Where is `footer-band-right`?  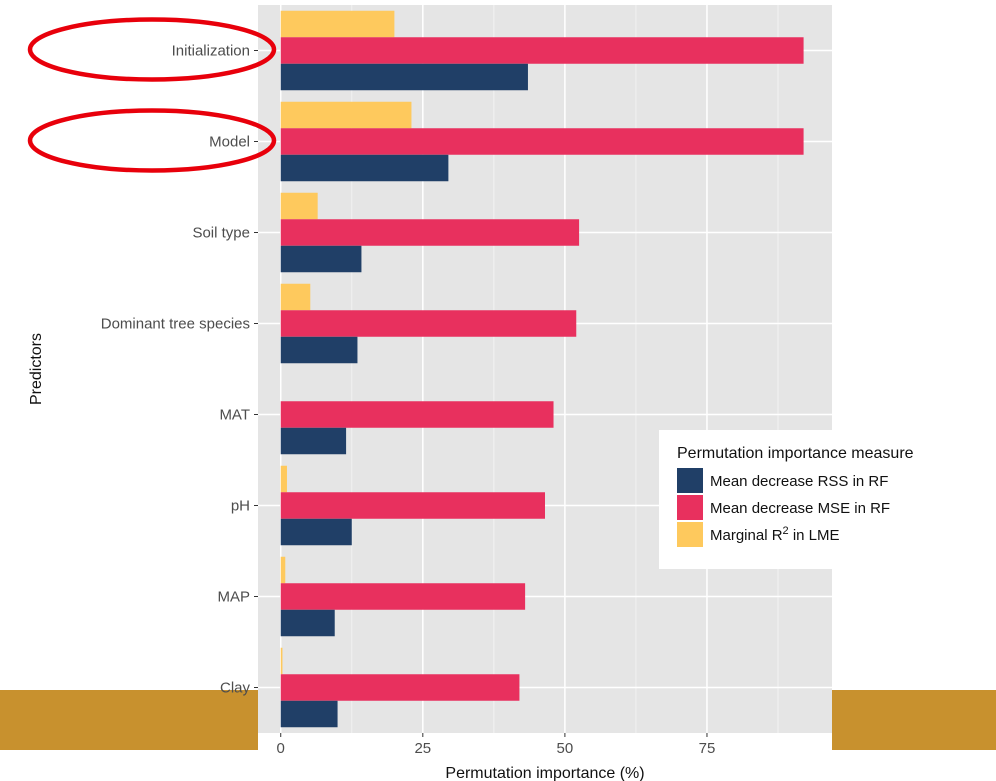
footer-band-right is located at coordinates (914, 720).